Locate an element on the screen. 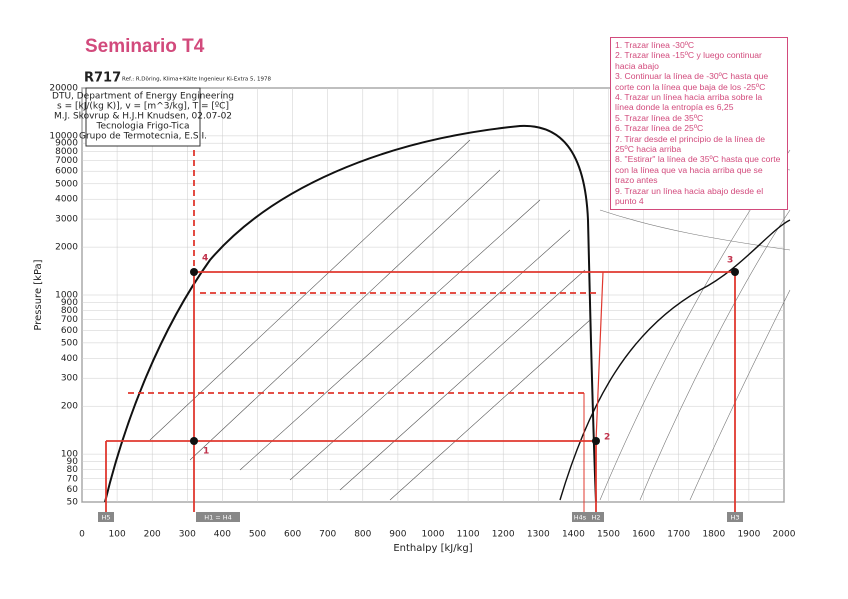 The height and width of the screenshot is (599, 848). y-tick-label: 90 is located at coordinates (73, 462).